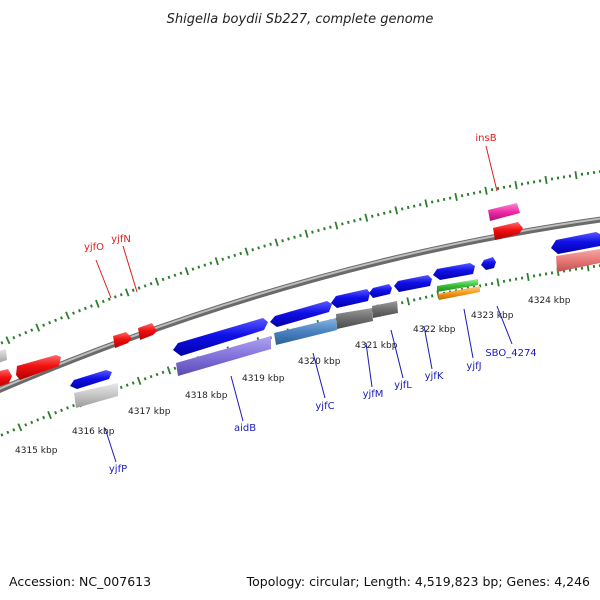  What do you see at coordinates (434, 376) in the screenshot?
I see `gene-label-yjfK: yjfK` at bounding box center [434, 376].